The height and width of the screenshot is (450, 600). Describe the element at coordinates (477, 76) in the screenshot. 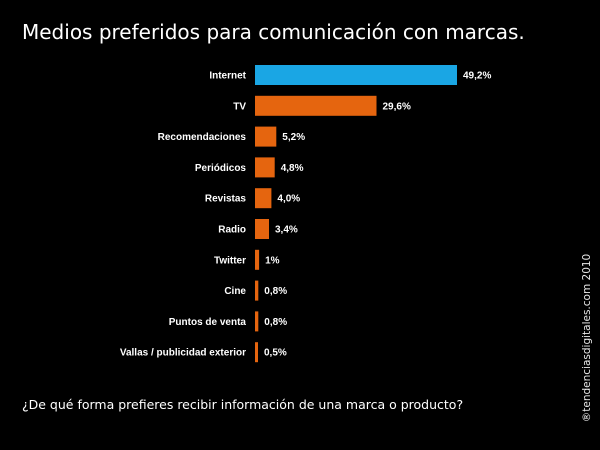

I see `value-label: 49,2%` at that location.